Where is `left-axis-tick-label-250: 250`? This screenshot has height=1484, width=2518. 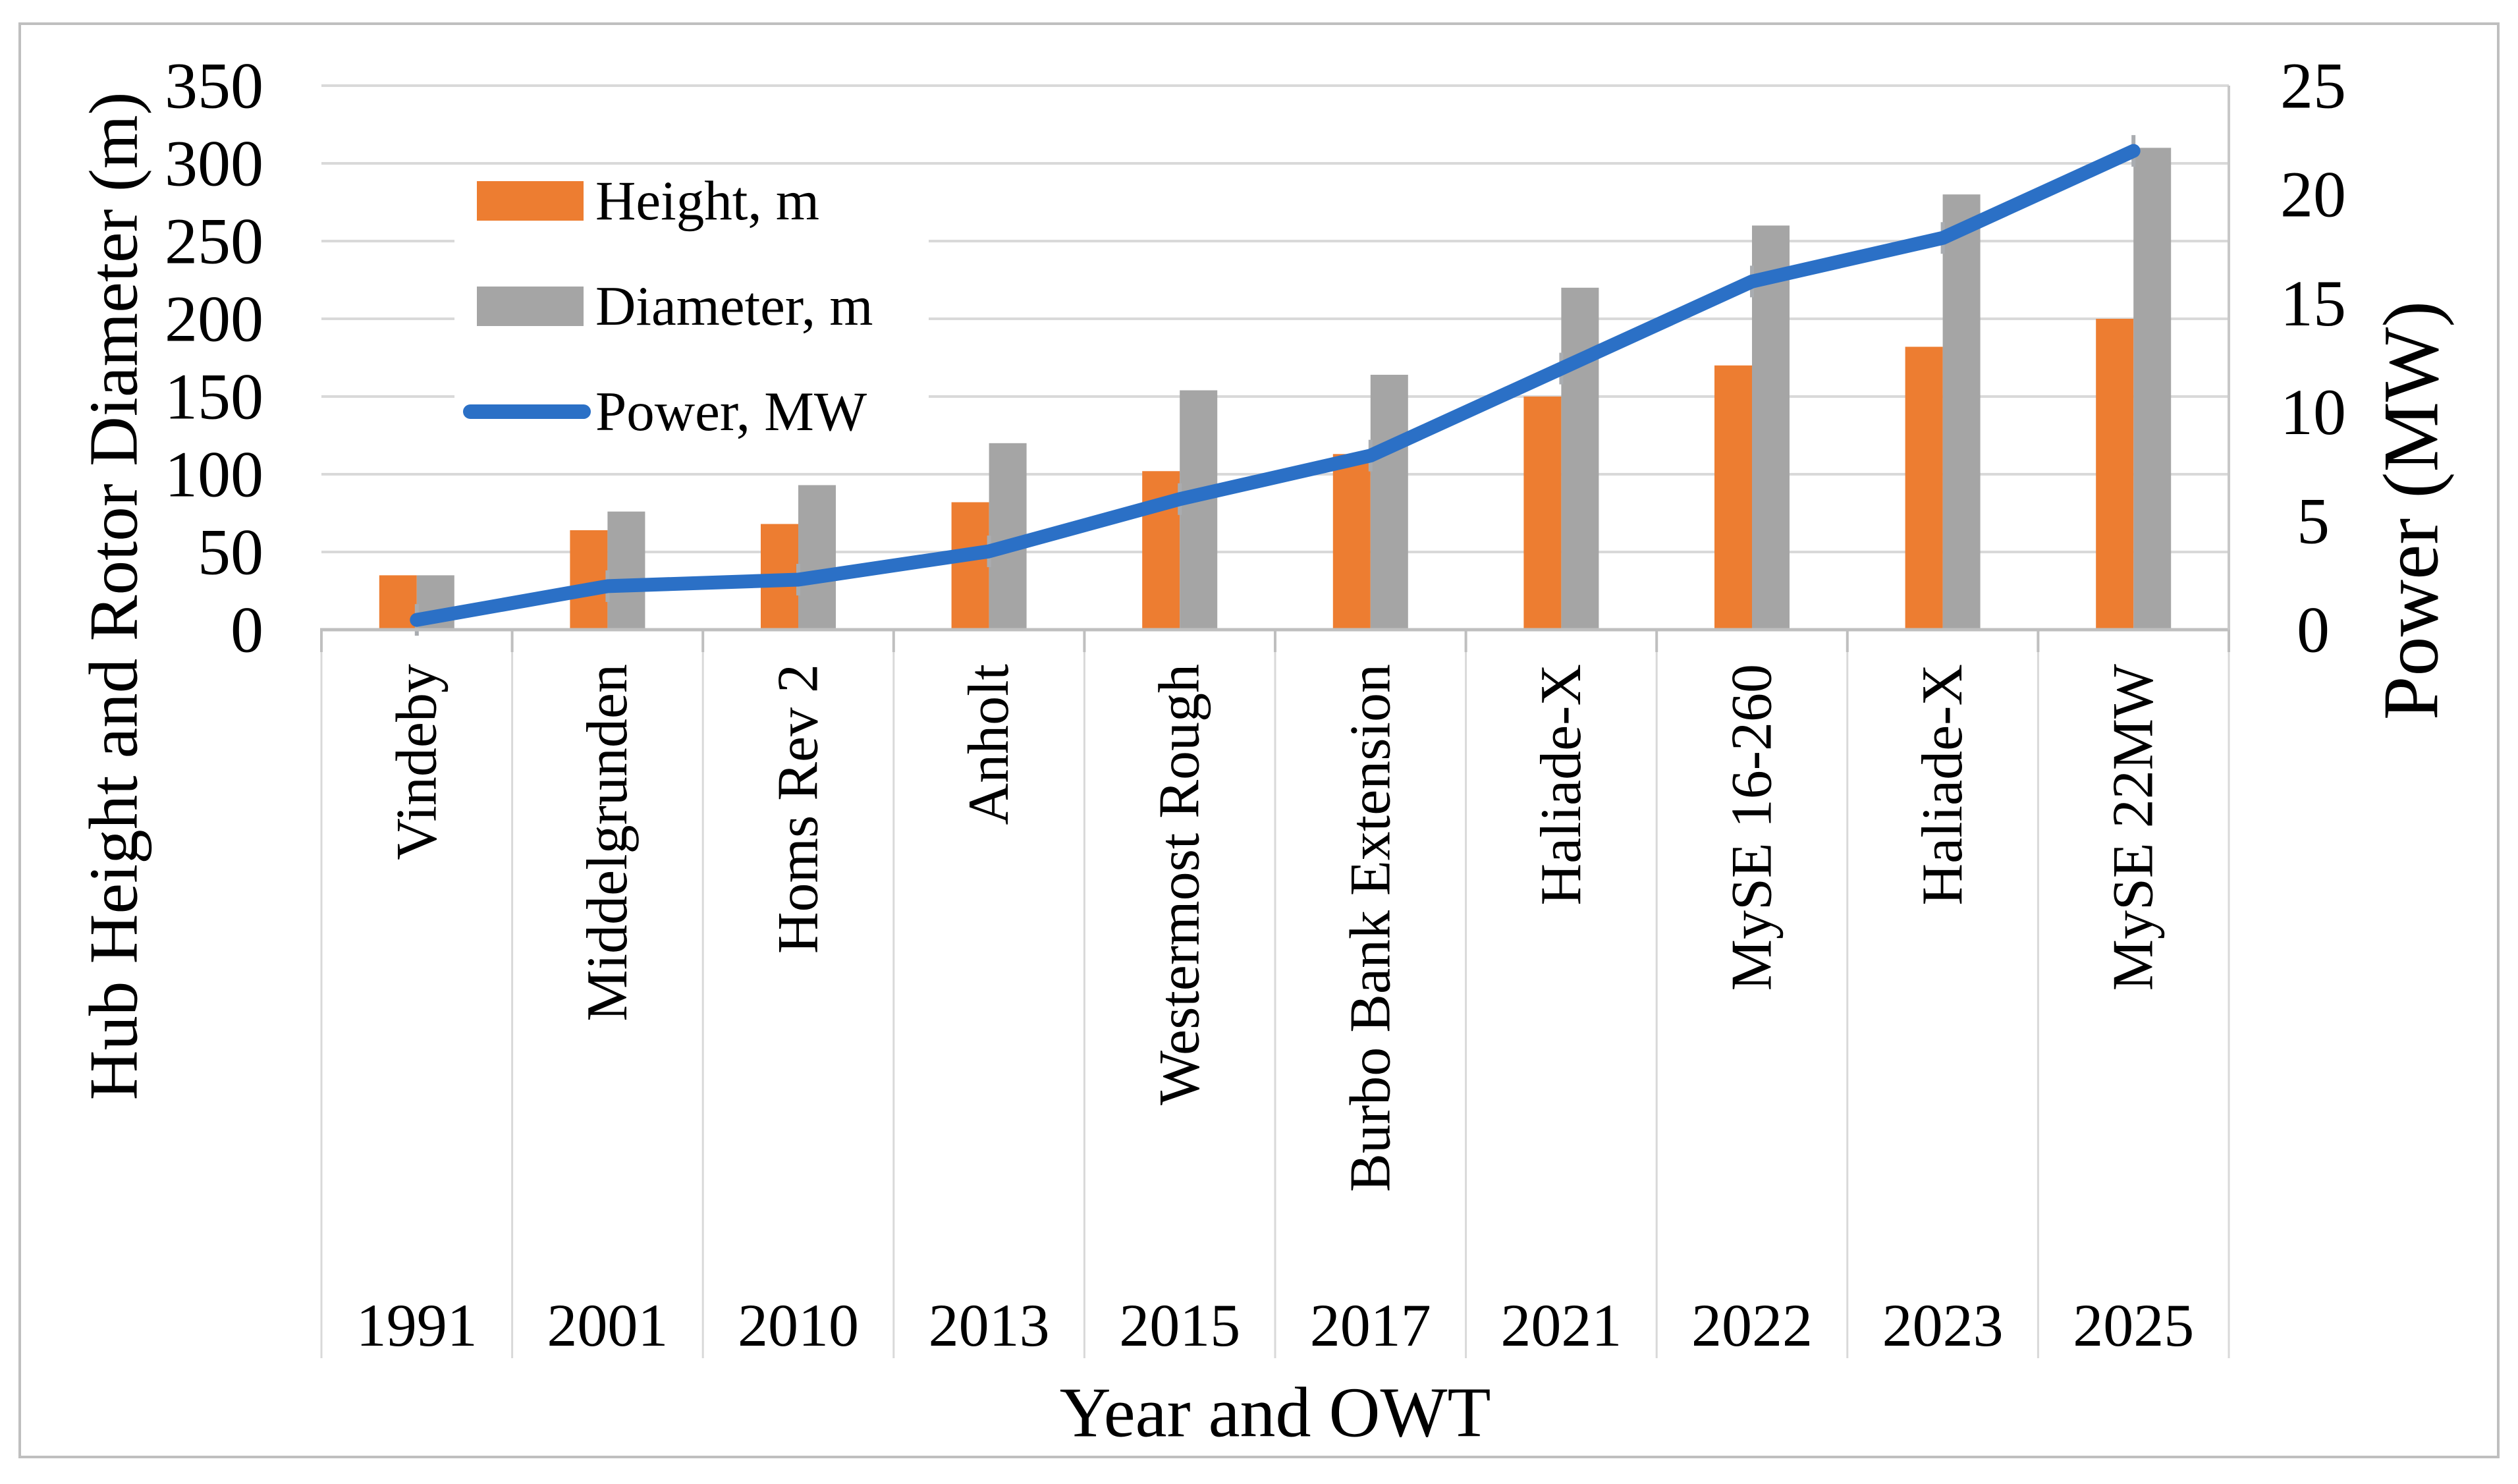
left-axis-tick-label-250: 250 is located at coordinates (214, 241).